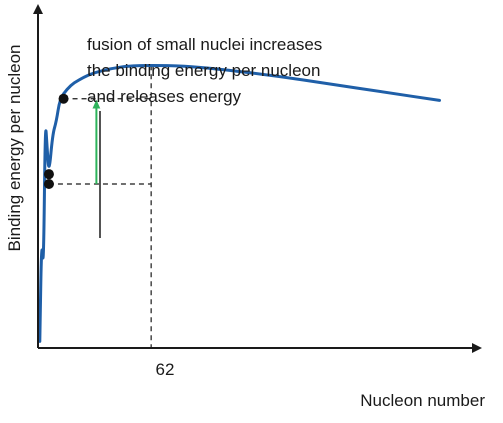 The height and width of the screenshot is (423, 503). I want to click on annotation-line-3: and releases energy, so click(164, 96).